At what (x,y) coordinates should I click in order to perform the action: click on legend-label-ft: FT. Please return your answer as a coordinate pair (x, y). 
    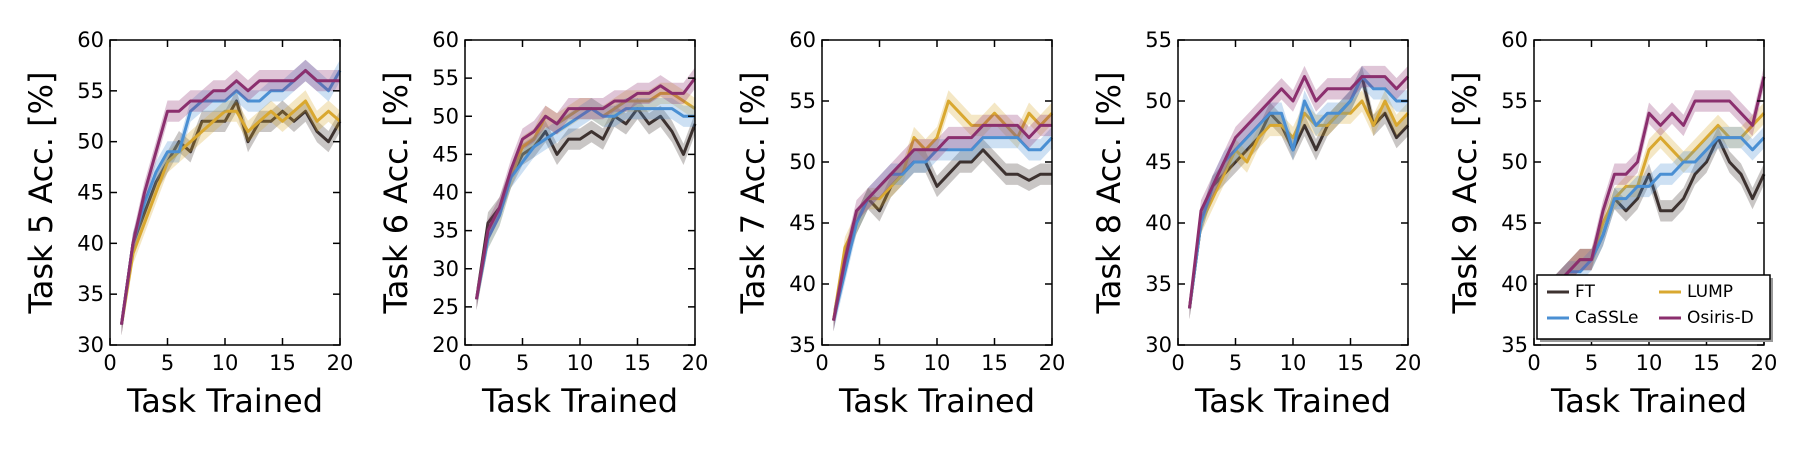
    Looking at the image, I should click on (1585, 292).